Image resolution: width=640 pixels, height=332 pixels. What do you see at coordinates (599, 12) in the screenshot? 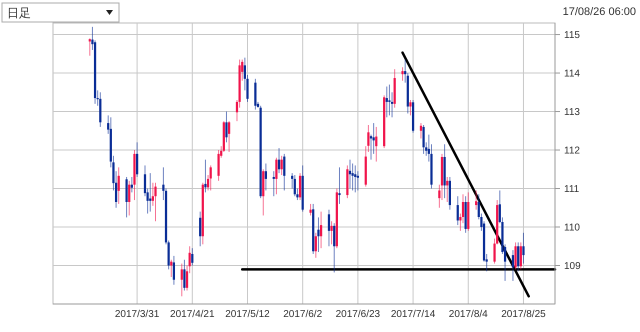
I see `text: 17/08/26 06:00` at bounding box center [599, 12].